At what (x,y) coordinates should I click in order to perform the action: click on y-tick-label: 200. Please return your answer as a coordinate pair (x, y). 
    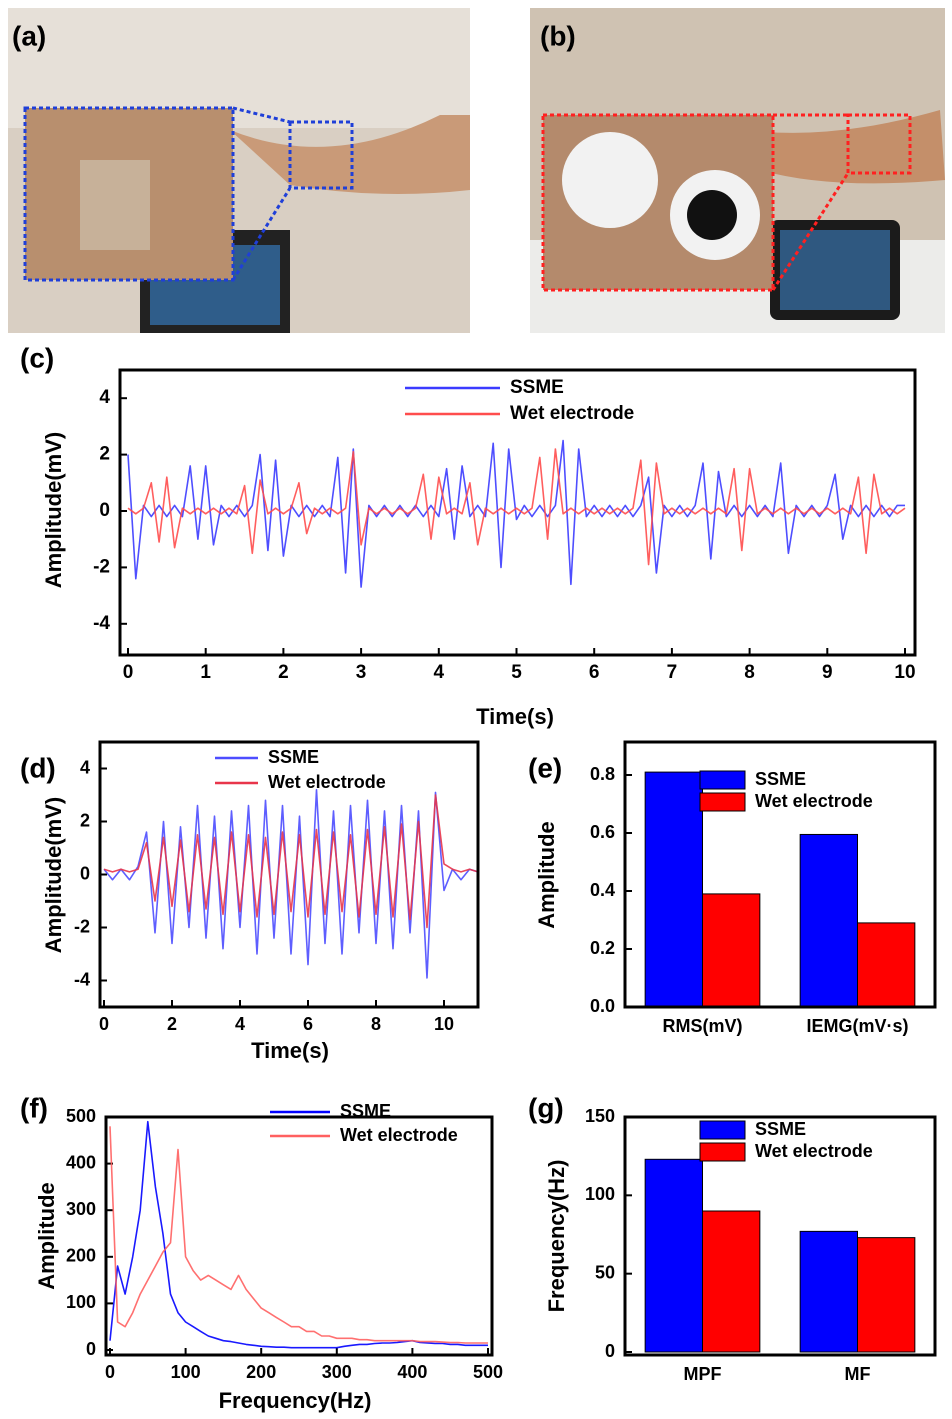
    Looking at the image, I should click on (81, 1256).